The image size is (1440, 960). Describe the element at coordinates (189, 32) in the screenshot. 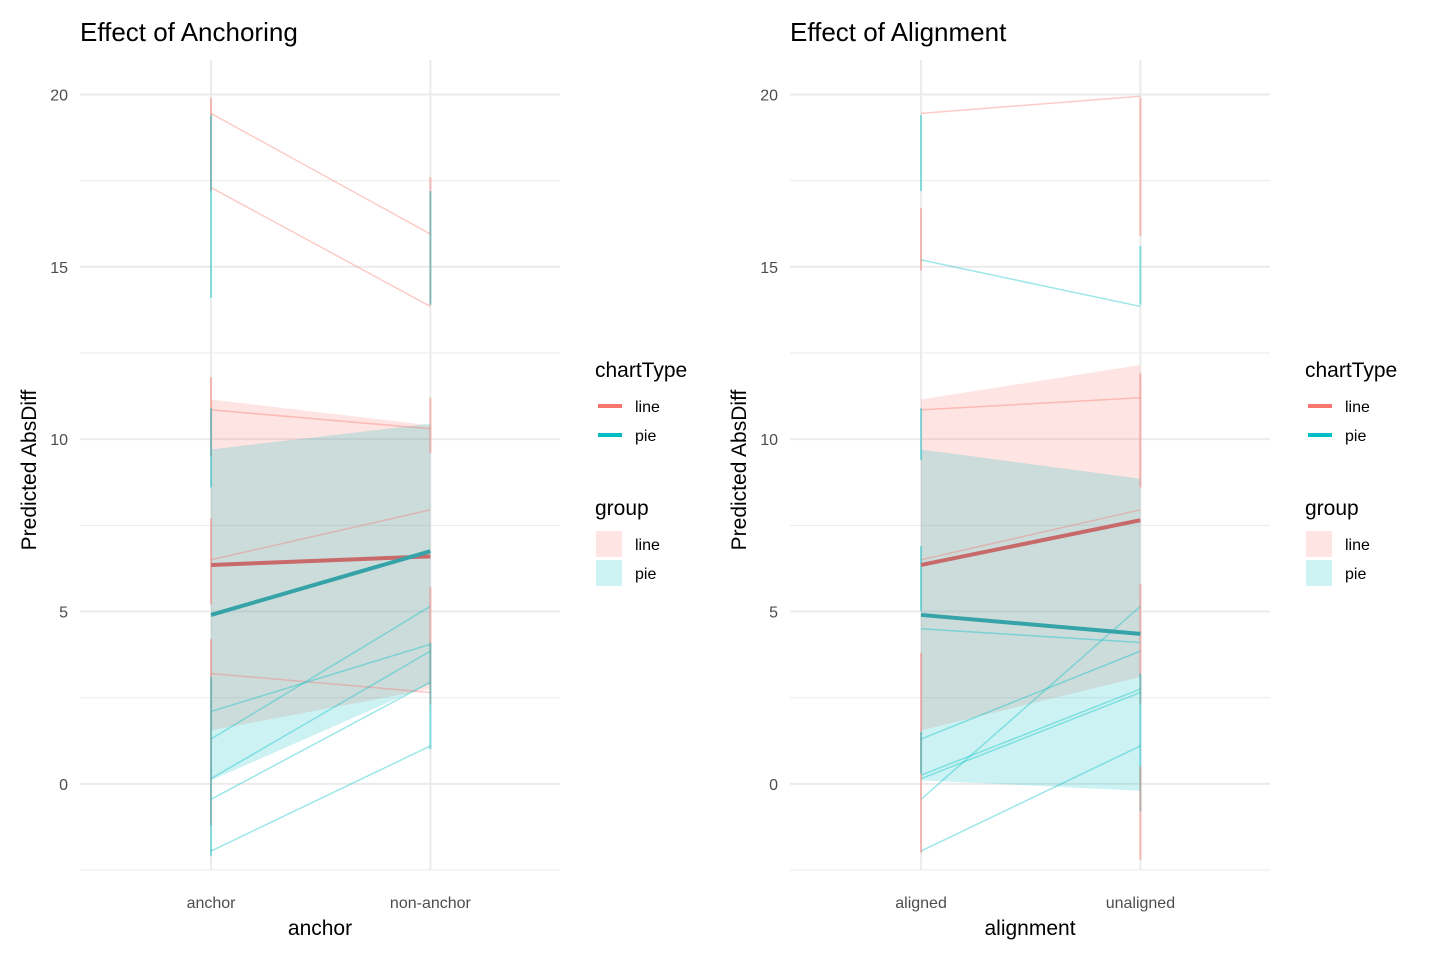

I see `panel-title: Effect of Anchoring` at that location.